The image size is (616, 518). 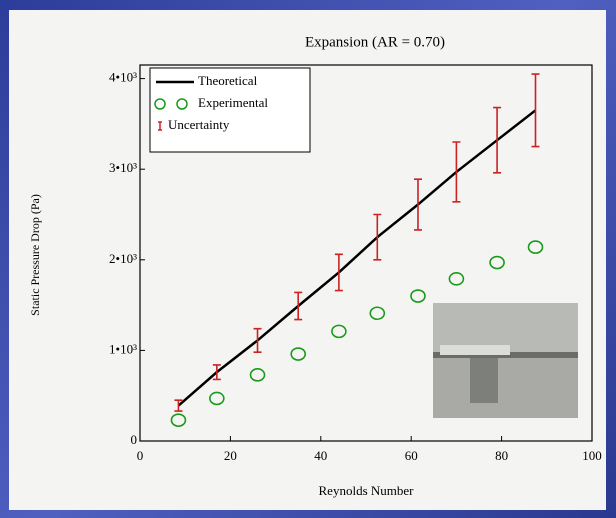 I want to click on photo-wall, so click(x=505, y=328).